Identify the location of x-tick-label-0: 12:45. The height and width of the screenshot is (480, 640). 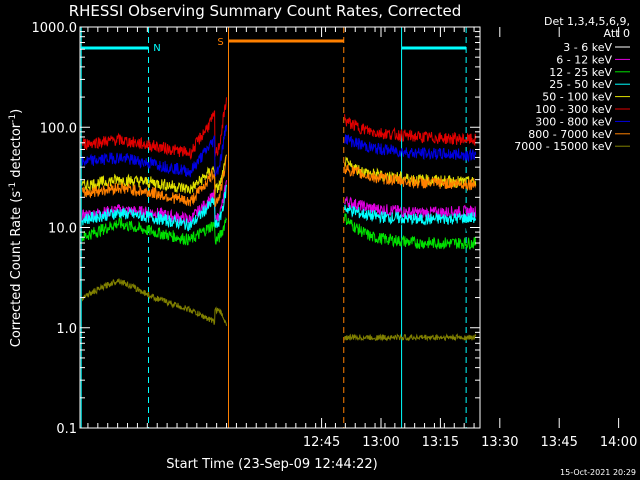
(321, 442).